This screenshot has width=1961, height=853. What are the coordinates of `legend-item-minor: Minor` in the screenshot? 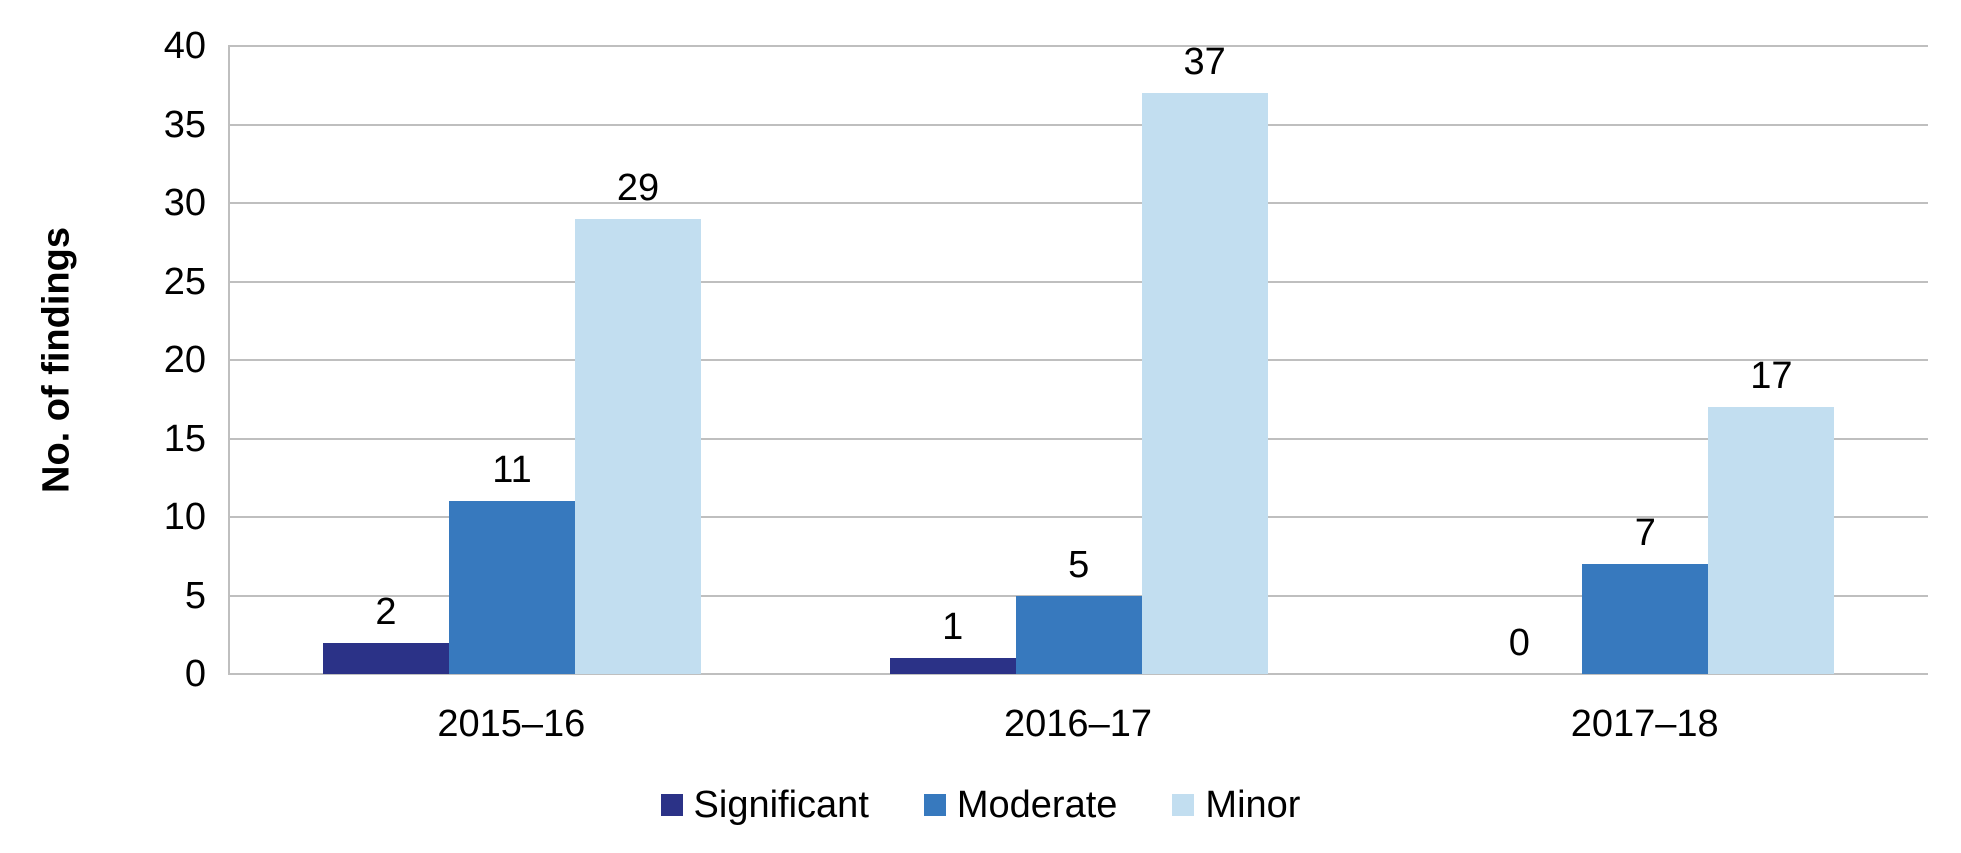 It's located at (1236, 805).